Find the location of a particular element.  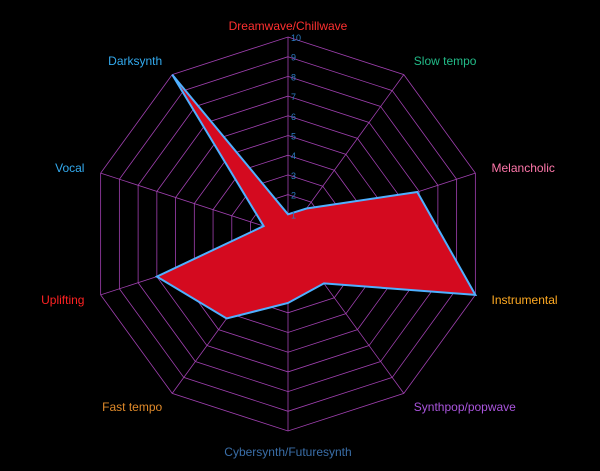

tick-label-10: 10 is located at coordinates (296, 38).